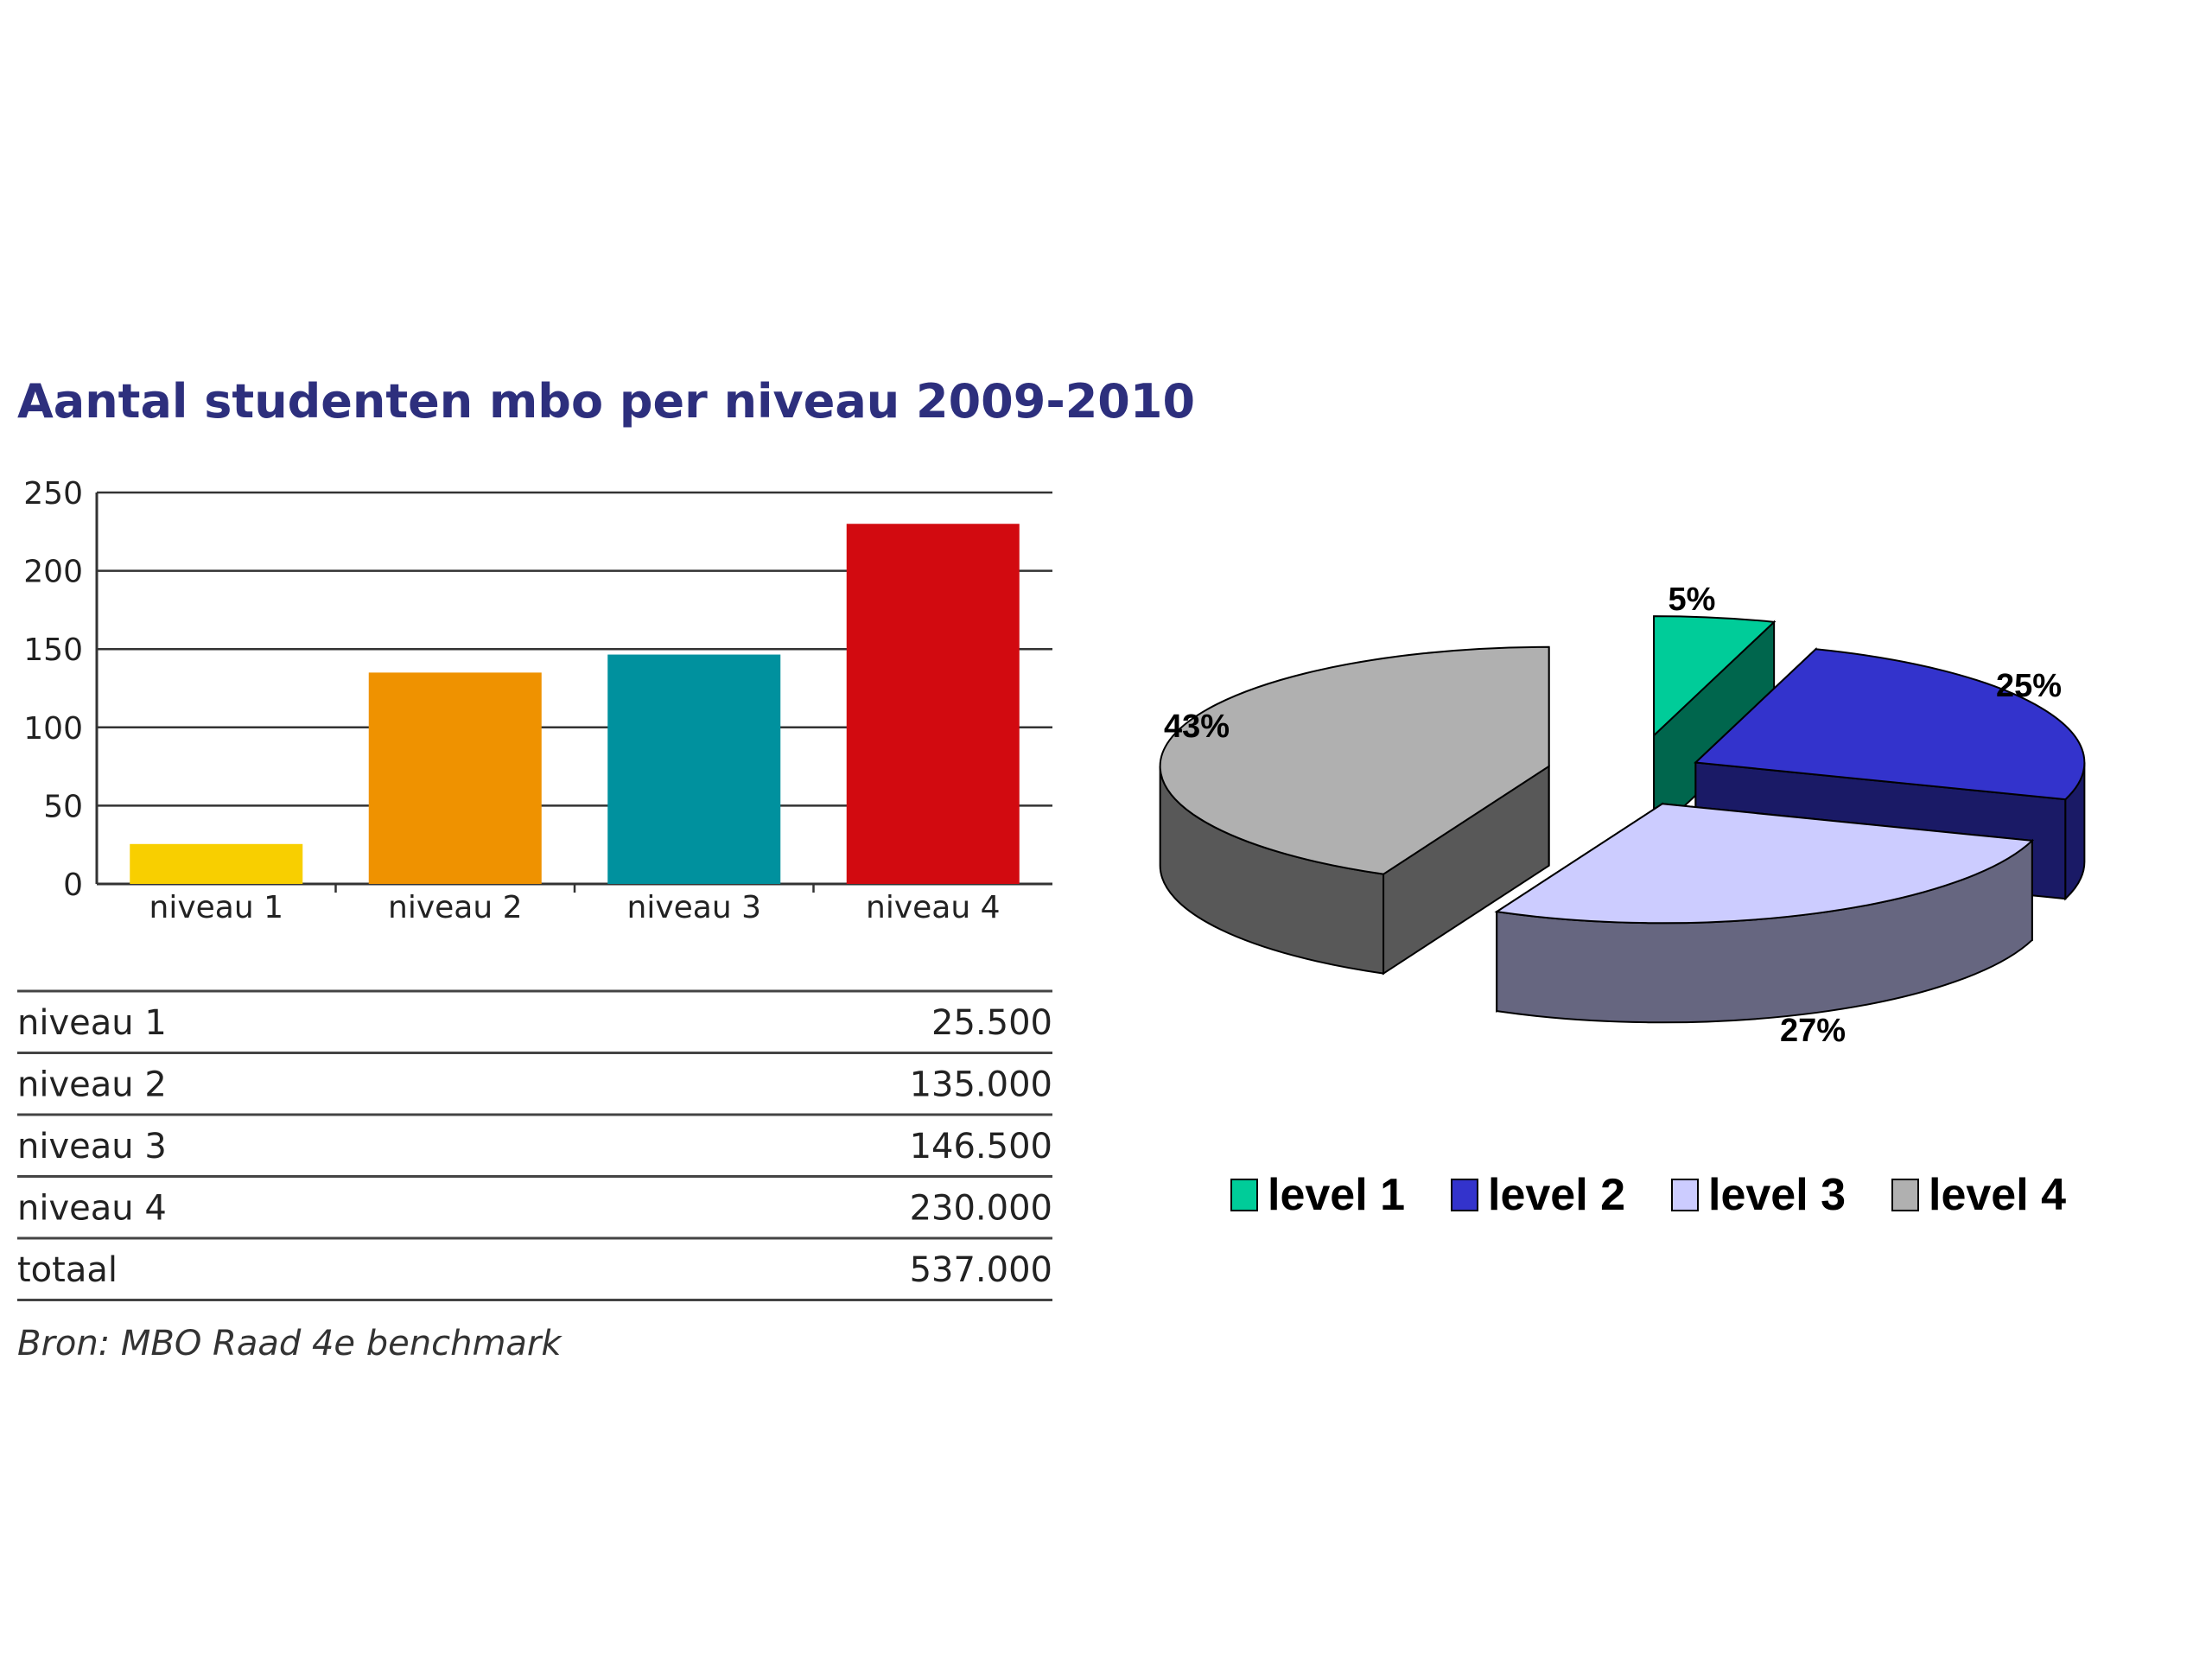 This screenshot has height=1659, width=2212. Describe the element at coordinates (991, 1023) in the screenshot. I see `table-row-value: 25.500` at that location.